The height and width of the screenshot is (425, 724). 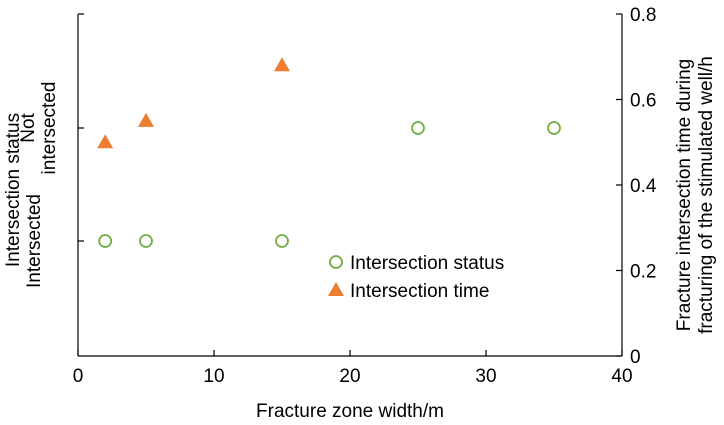 I want to click on right-tick-label: 0.2, so click(x=643, y=272).